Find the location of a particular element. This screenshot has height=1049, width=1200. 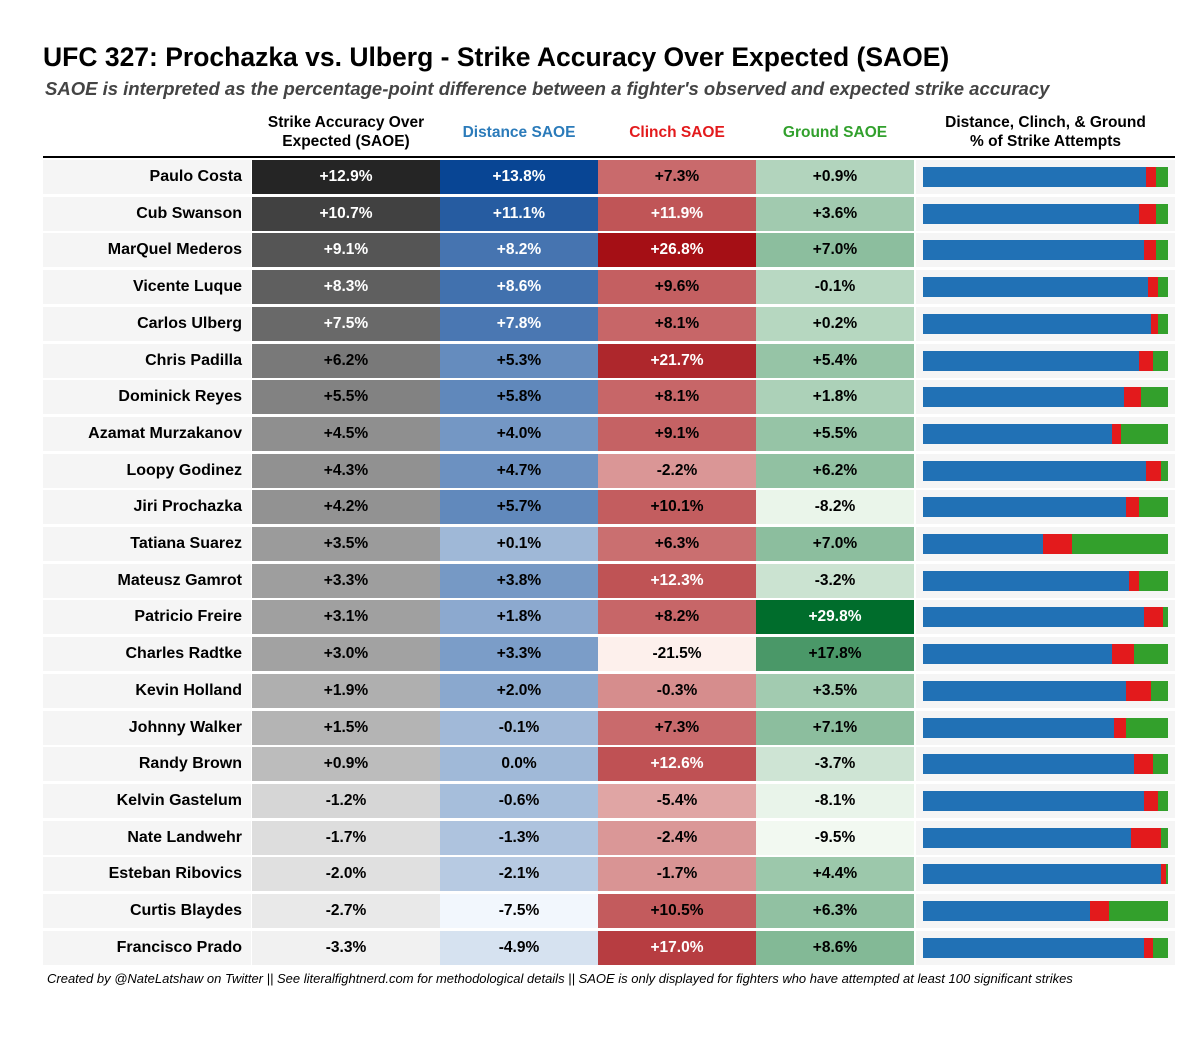

overall-saoe-cell: +1.9% is located at coordinates (346, 690).